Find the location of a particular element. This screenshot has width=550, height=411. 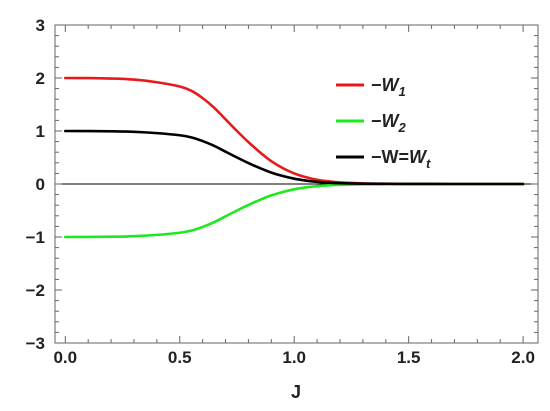

x-tick-label: 0.0 is located at coordinates (65, 357).